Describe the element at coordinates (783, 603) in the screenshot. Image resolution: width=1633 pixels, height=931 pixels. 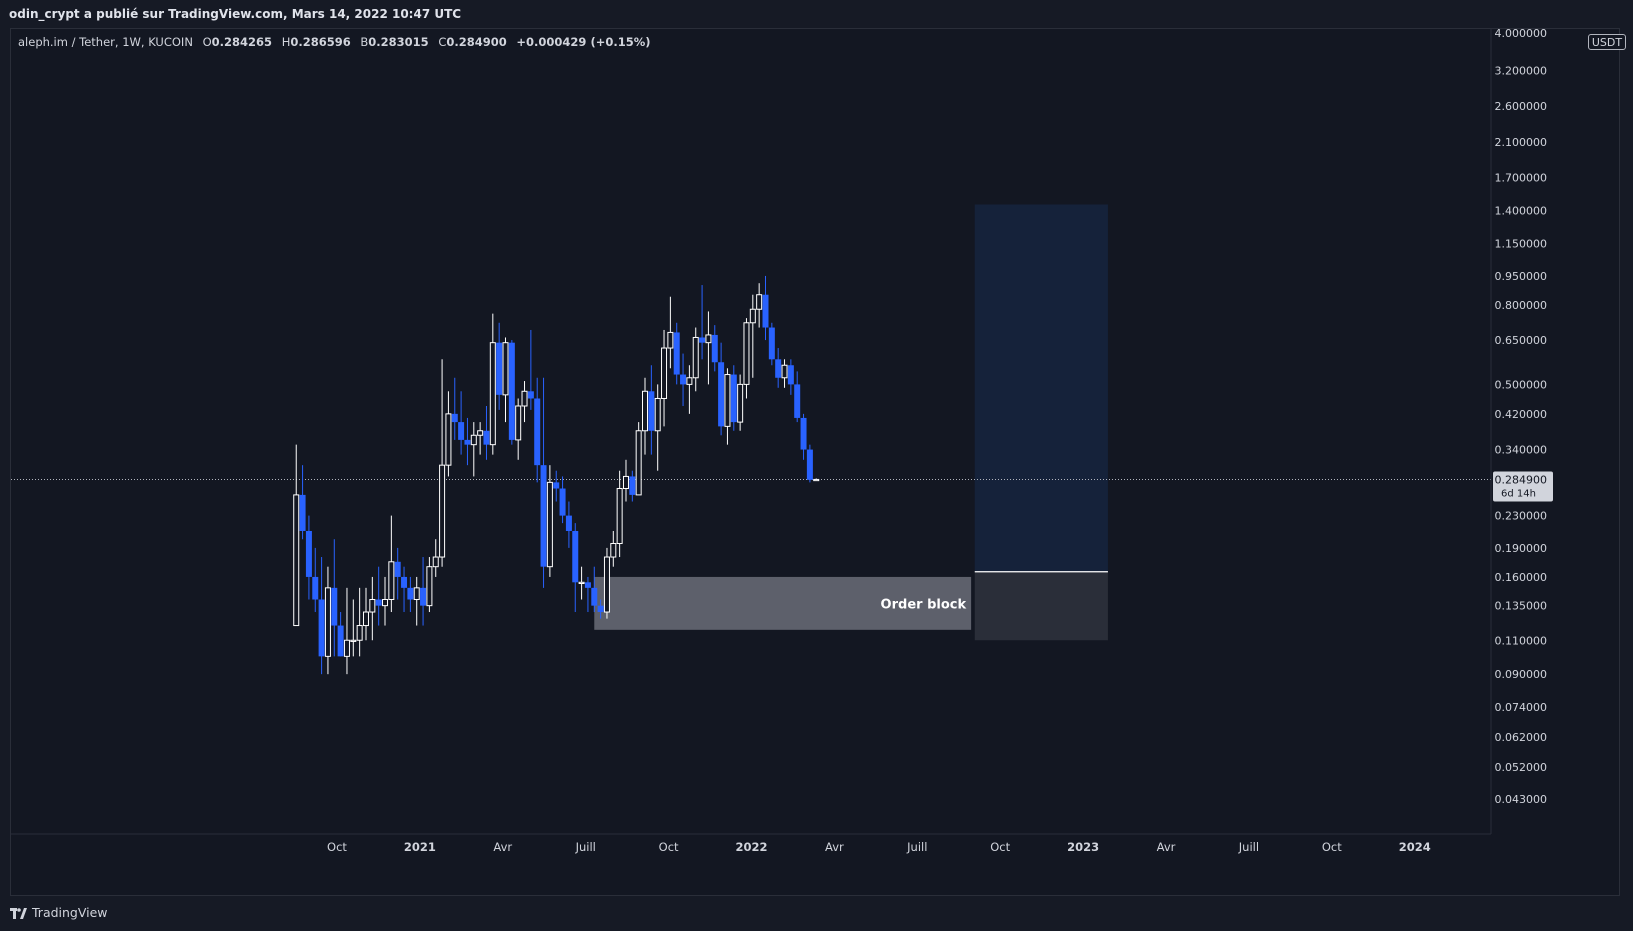
I see `order-block-zone` at that location.